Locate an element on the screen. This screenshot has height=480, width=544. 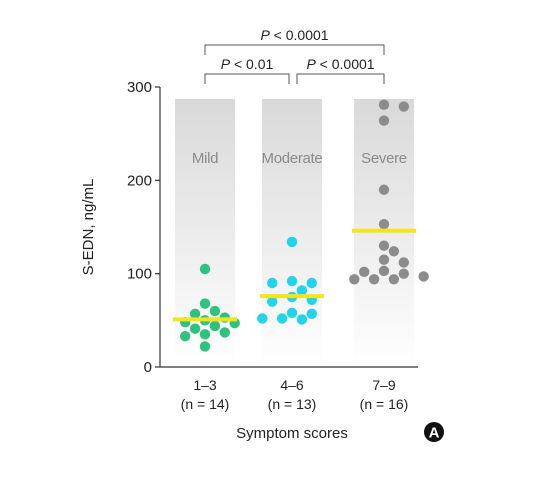
severity-label: Severe is located at coordinates (384, 158).